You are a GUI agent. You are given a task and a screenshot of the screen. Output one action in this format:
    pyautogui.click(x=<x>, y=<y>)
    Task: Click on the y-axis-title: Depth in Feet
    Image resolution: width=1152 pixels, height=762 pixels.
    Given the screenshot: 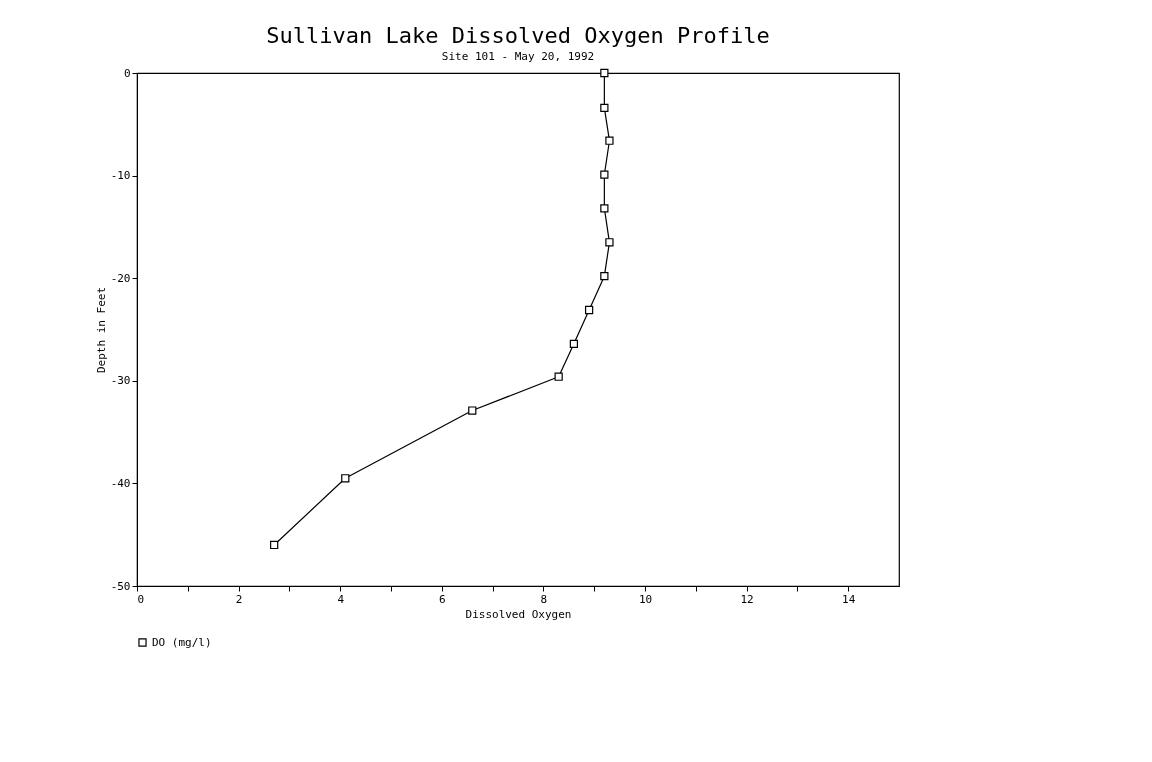 What is the action you would take?
    pyautogui.click(x=101, y=330)
    